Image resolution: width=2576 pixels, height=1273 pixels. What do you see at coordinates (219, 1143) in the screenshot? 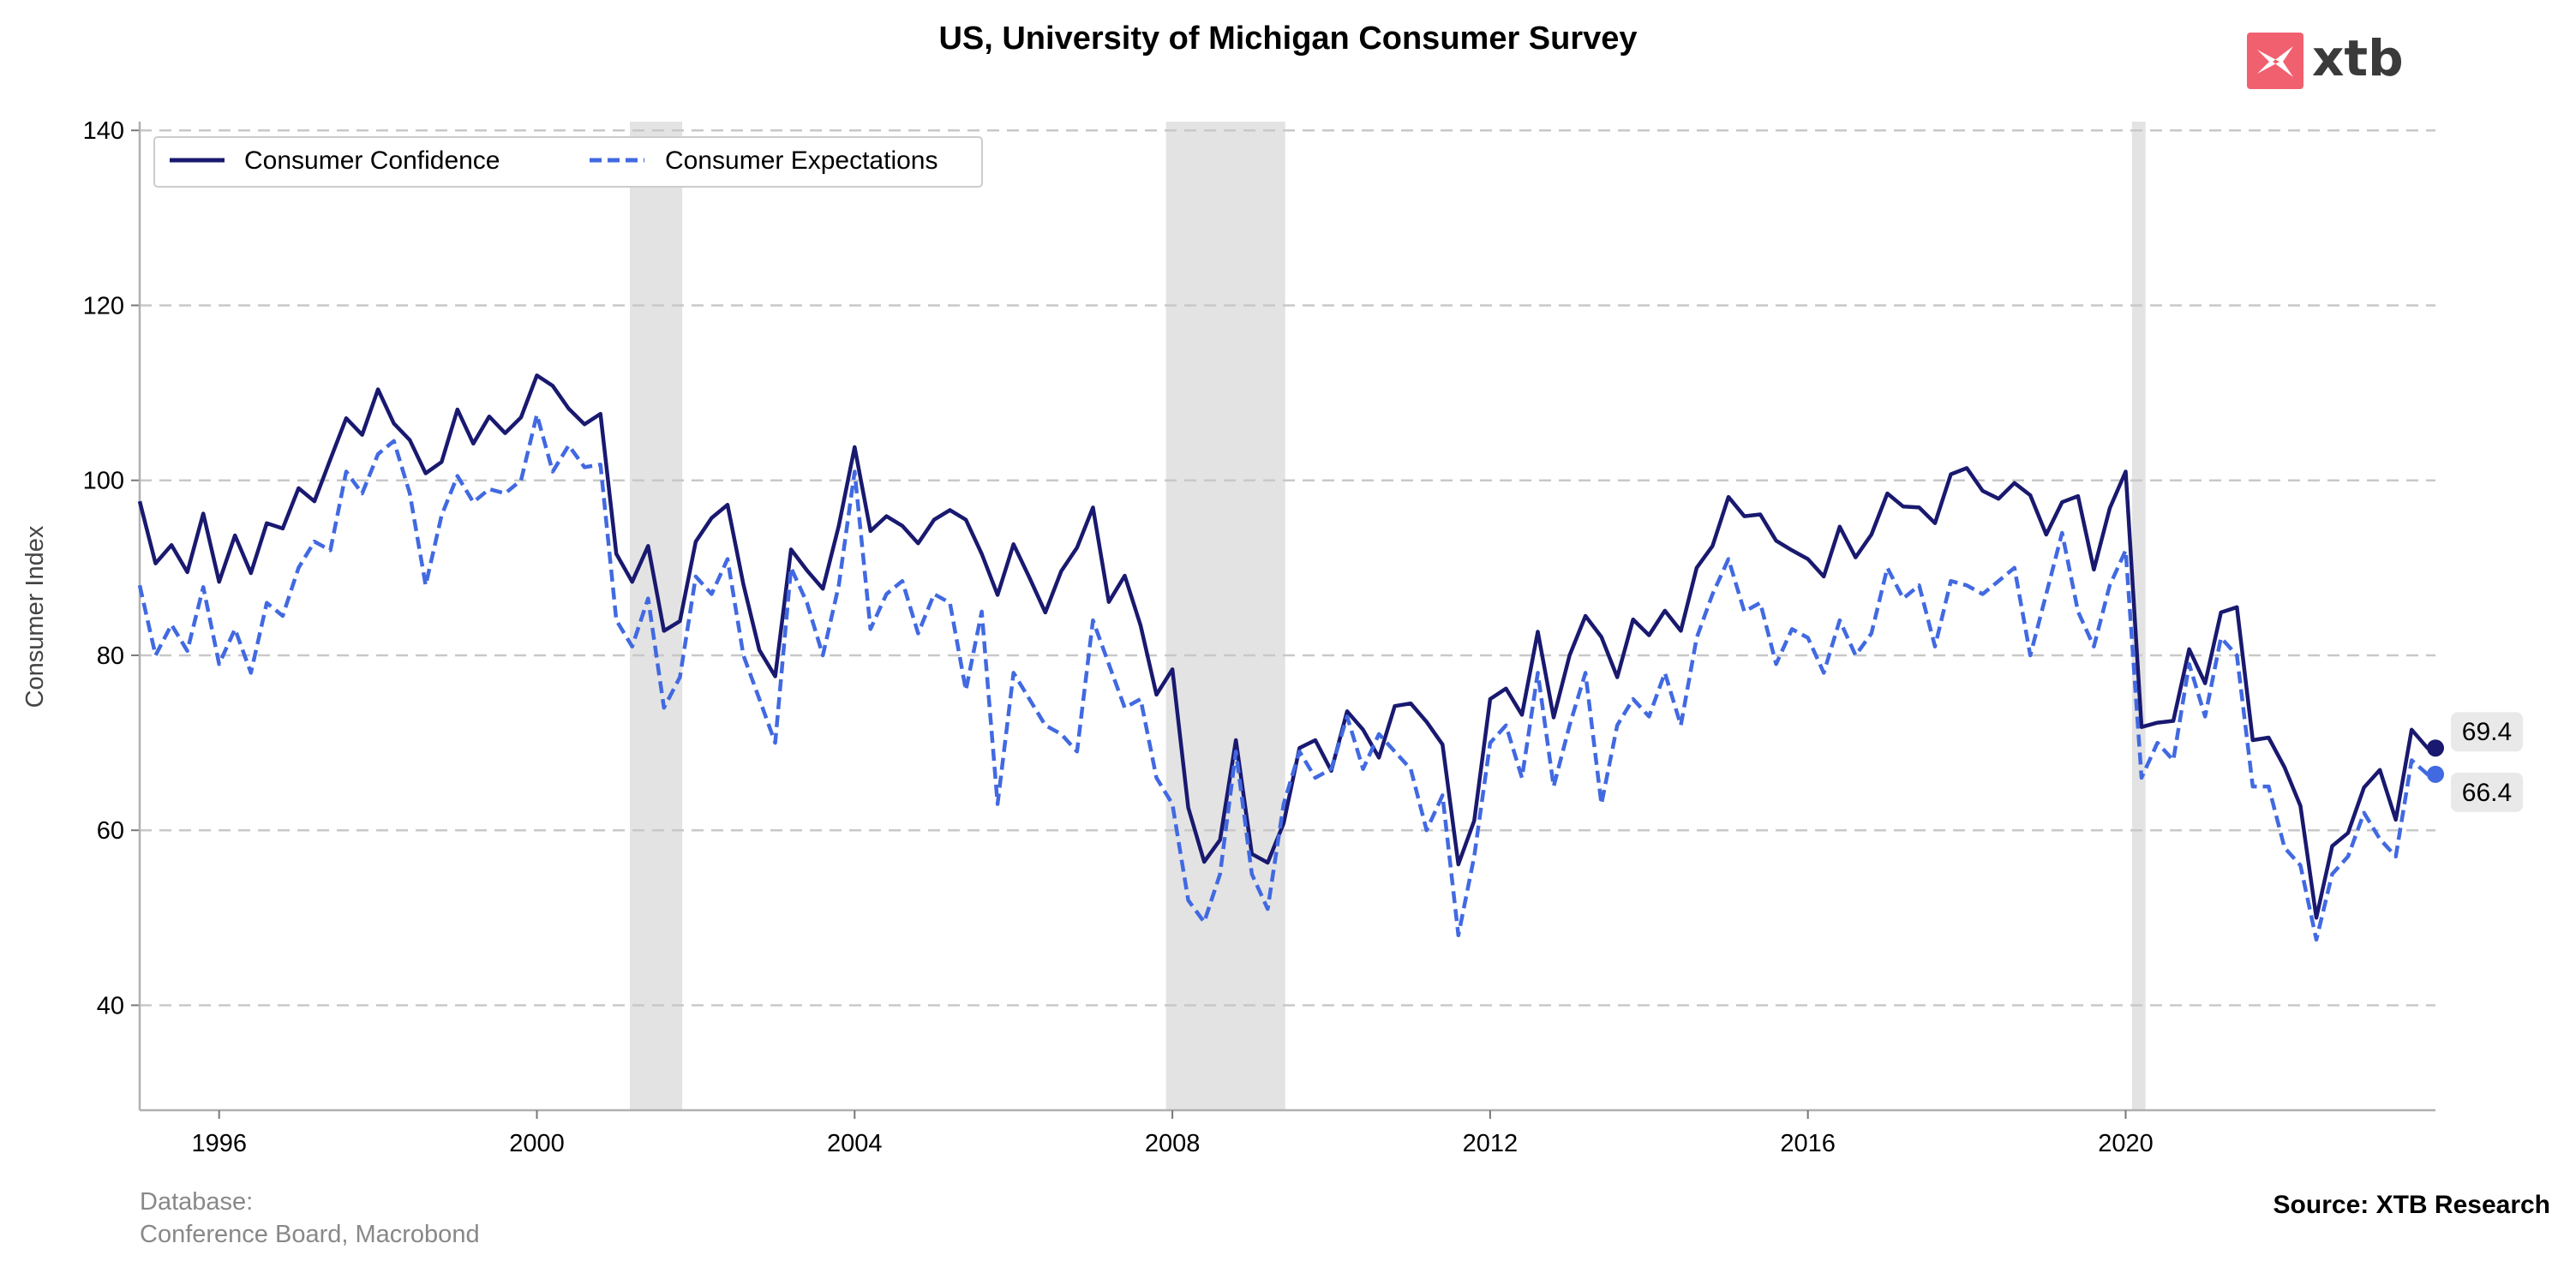
I see `x-tick-label: 1996` at bounding box center [219, 1143].